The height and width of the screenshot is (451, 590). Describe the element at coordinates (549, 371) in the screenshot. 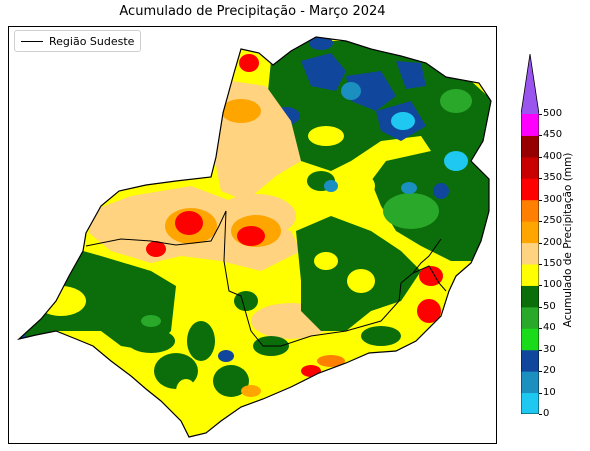

I see `colorbar-tick-label: 20` at that location.